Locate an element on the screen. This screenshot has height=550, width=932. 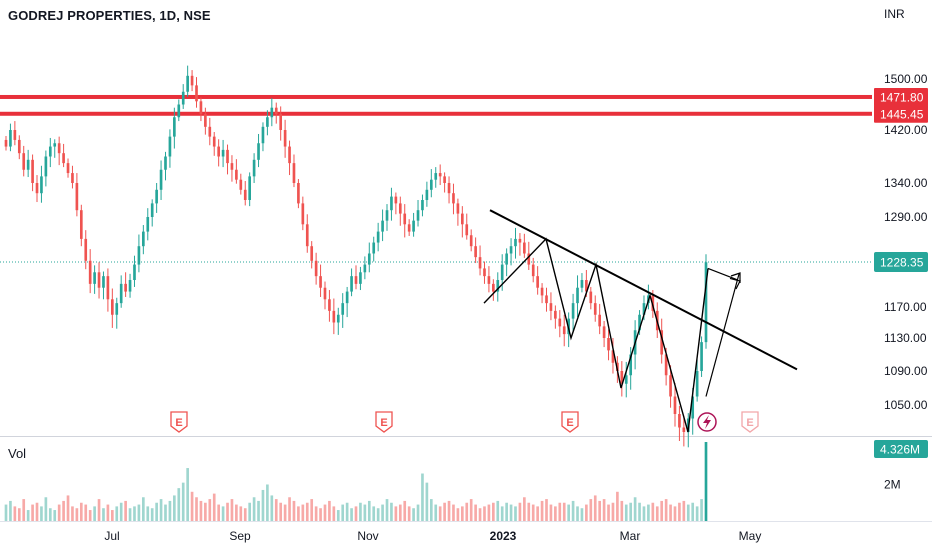
level-price-label: 1471.80 is located at coordinates (902, 97).